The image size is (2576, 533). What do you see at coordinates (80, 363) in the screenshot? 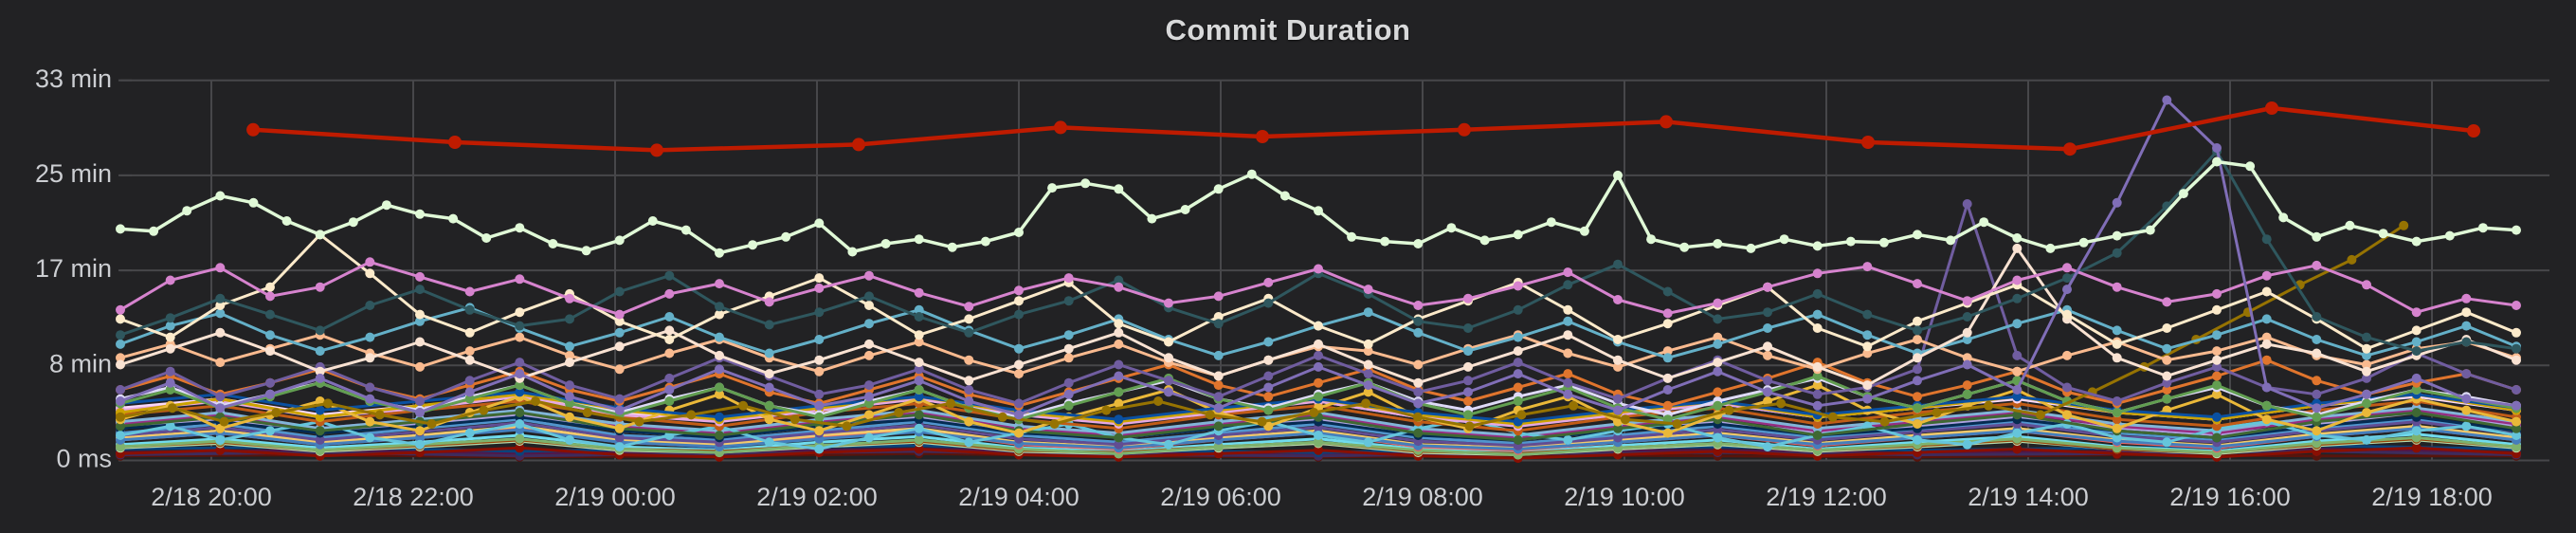
I see `y-axis-tick-label: 8 min` at bounding box center [80, 363].